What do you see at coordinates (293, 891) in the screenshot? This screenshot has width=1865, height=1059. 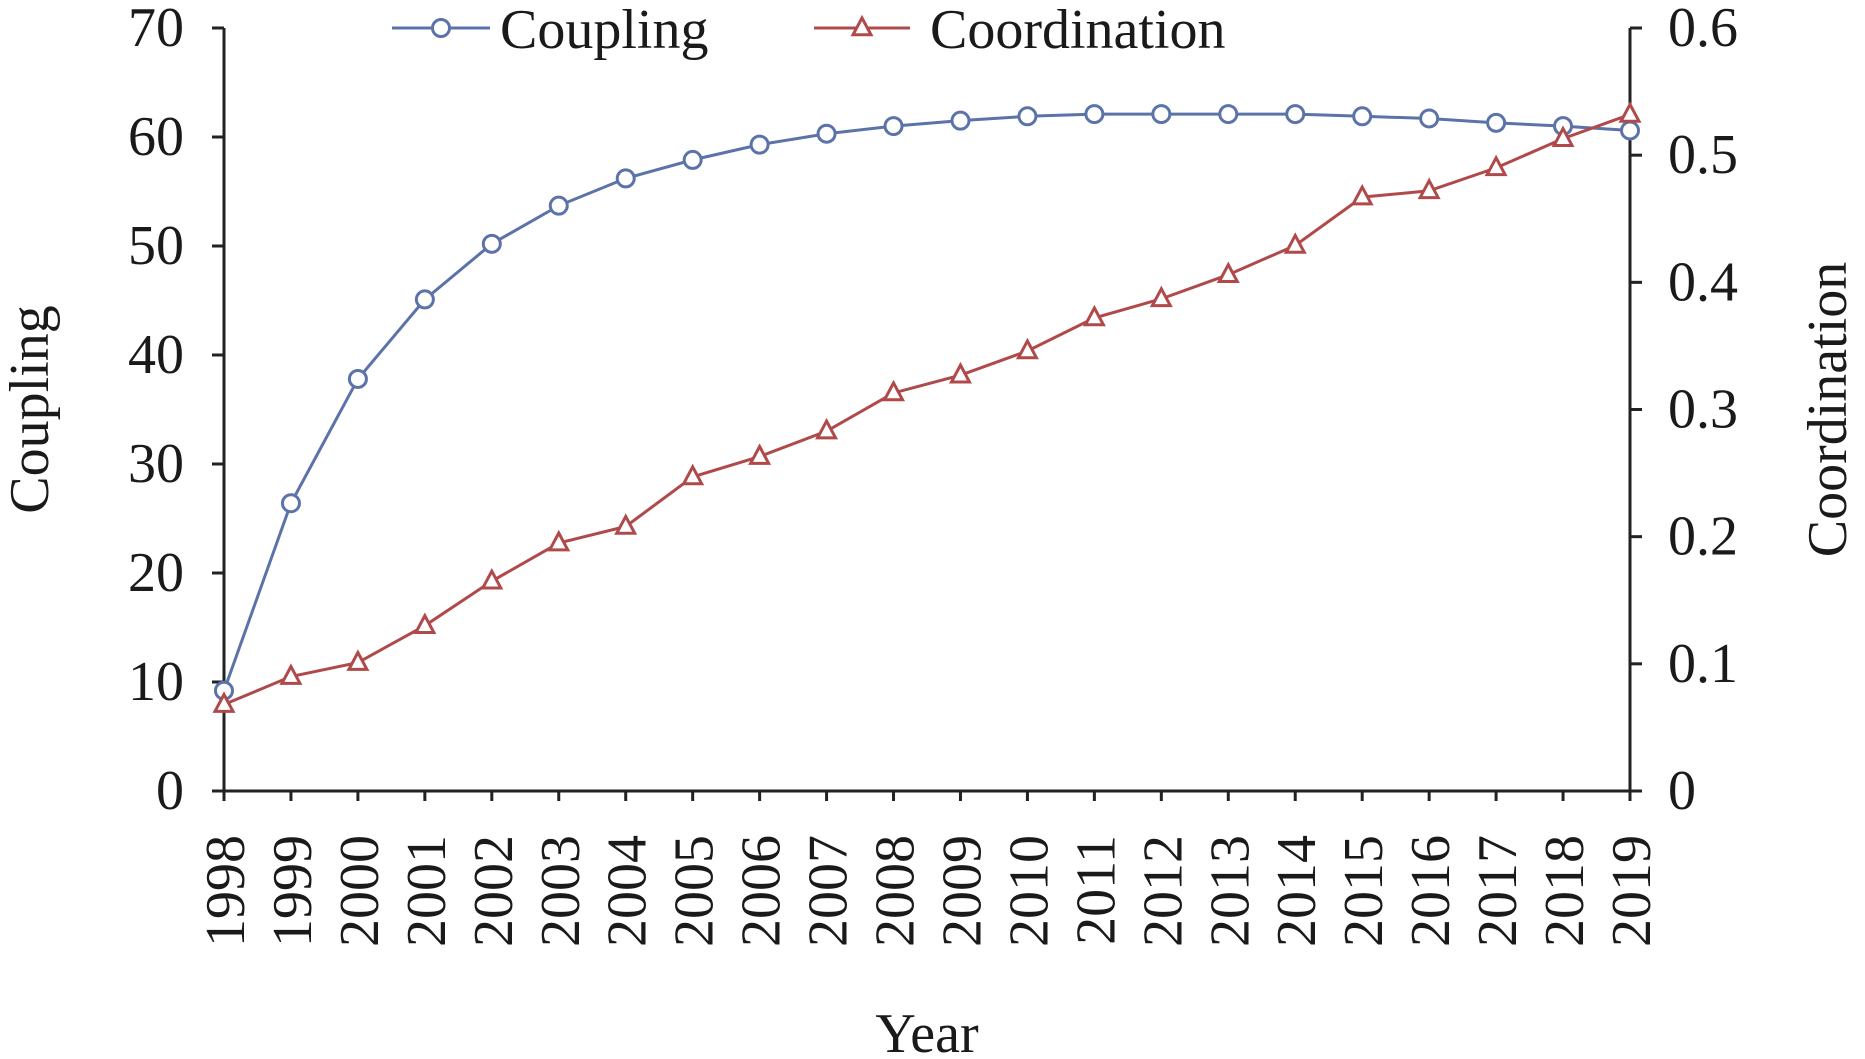 I see `x-tick-label: 1999` at bounding box center [293, 891].